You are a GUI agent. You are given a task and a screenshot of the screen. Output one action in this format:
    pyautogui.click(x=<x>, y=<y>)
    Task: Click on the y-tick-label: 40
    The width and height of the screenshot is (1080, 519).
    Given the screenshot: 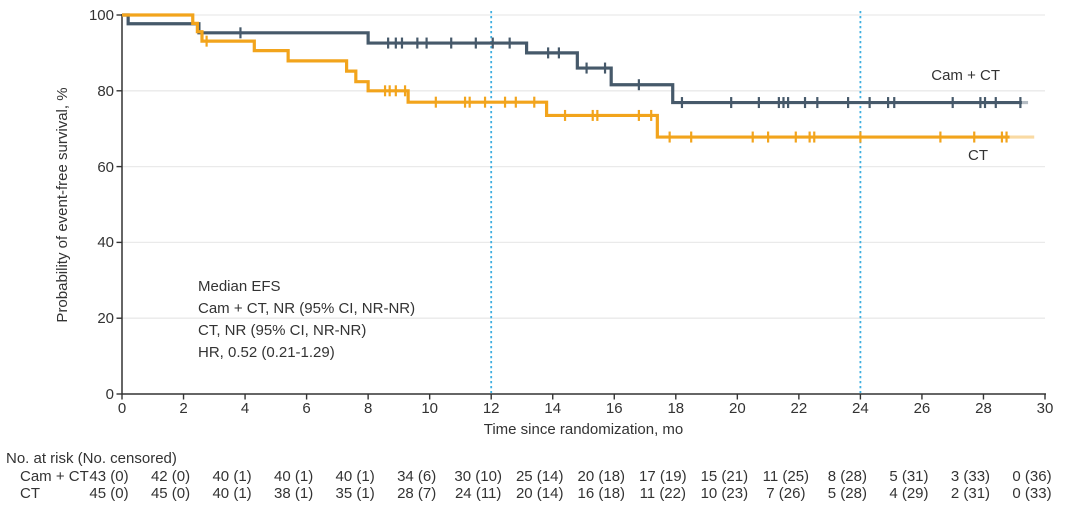 What is the action you would take?
    pyautogui.click(x=105, y=243)
    